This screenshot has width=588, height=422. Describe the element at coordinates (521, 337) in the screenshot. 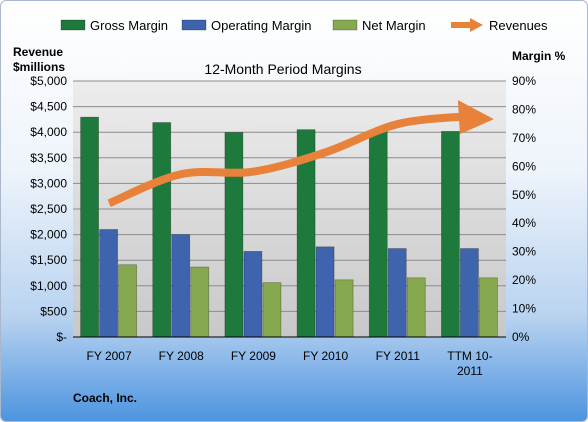

I see `y-right-tick-label: 0%` at that location.